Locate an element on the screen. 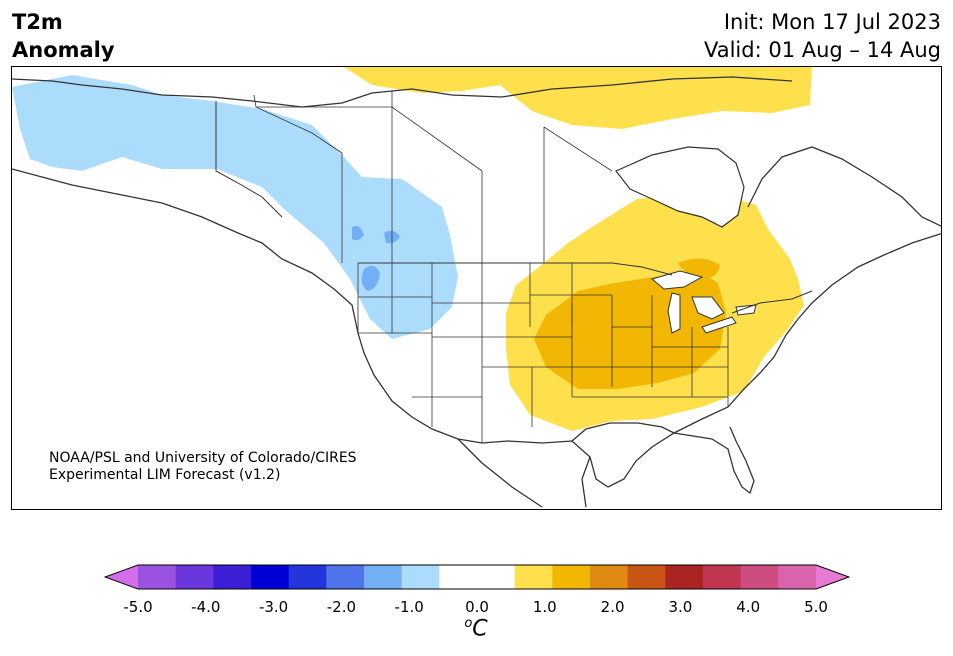  mexico-coast is located at coordinates (524, 473).